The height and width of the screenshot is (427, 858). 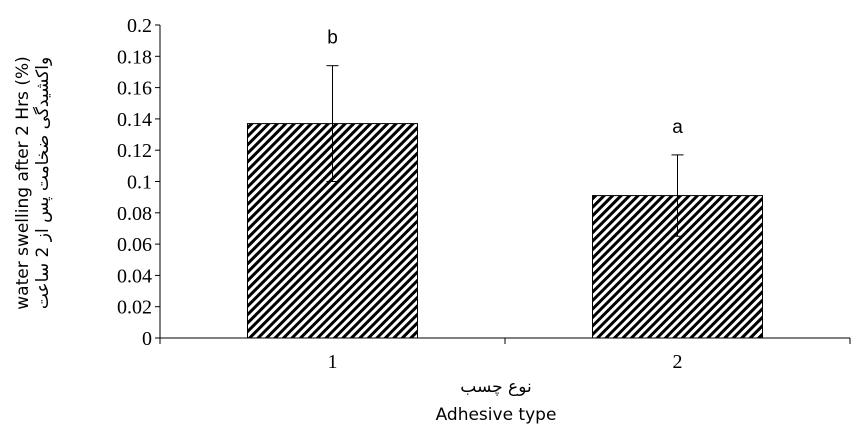 I want to click on y-tick-label: 0.1, so click(x=139, y=183).